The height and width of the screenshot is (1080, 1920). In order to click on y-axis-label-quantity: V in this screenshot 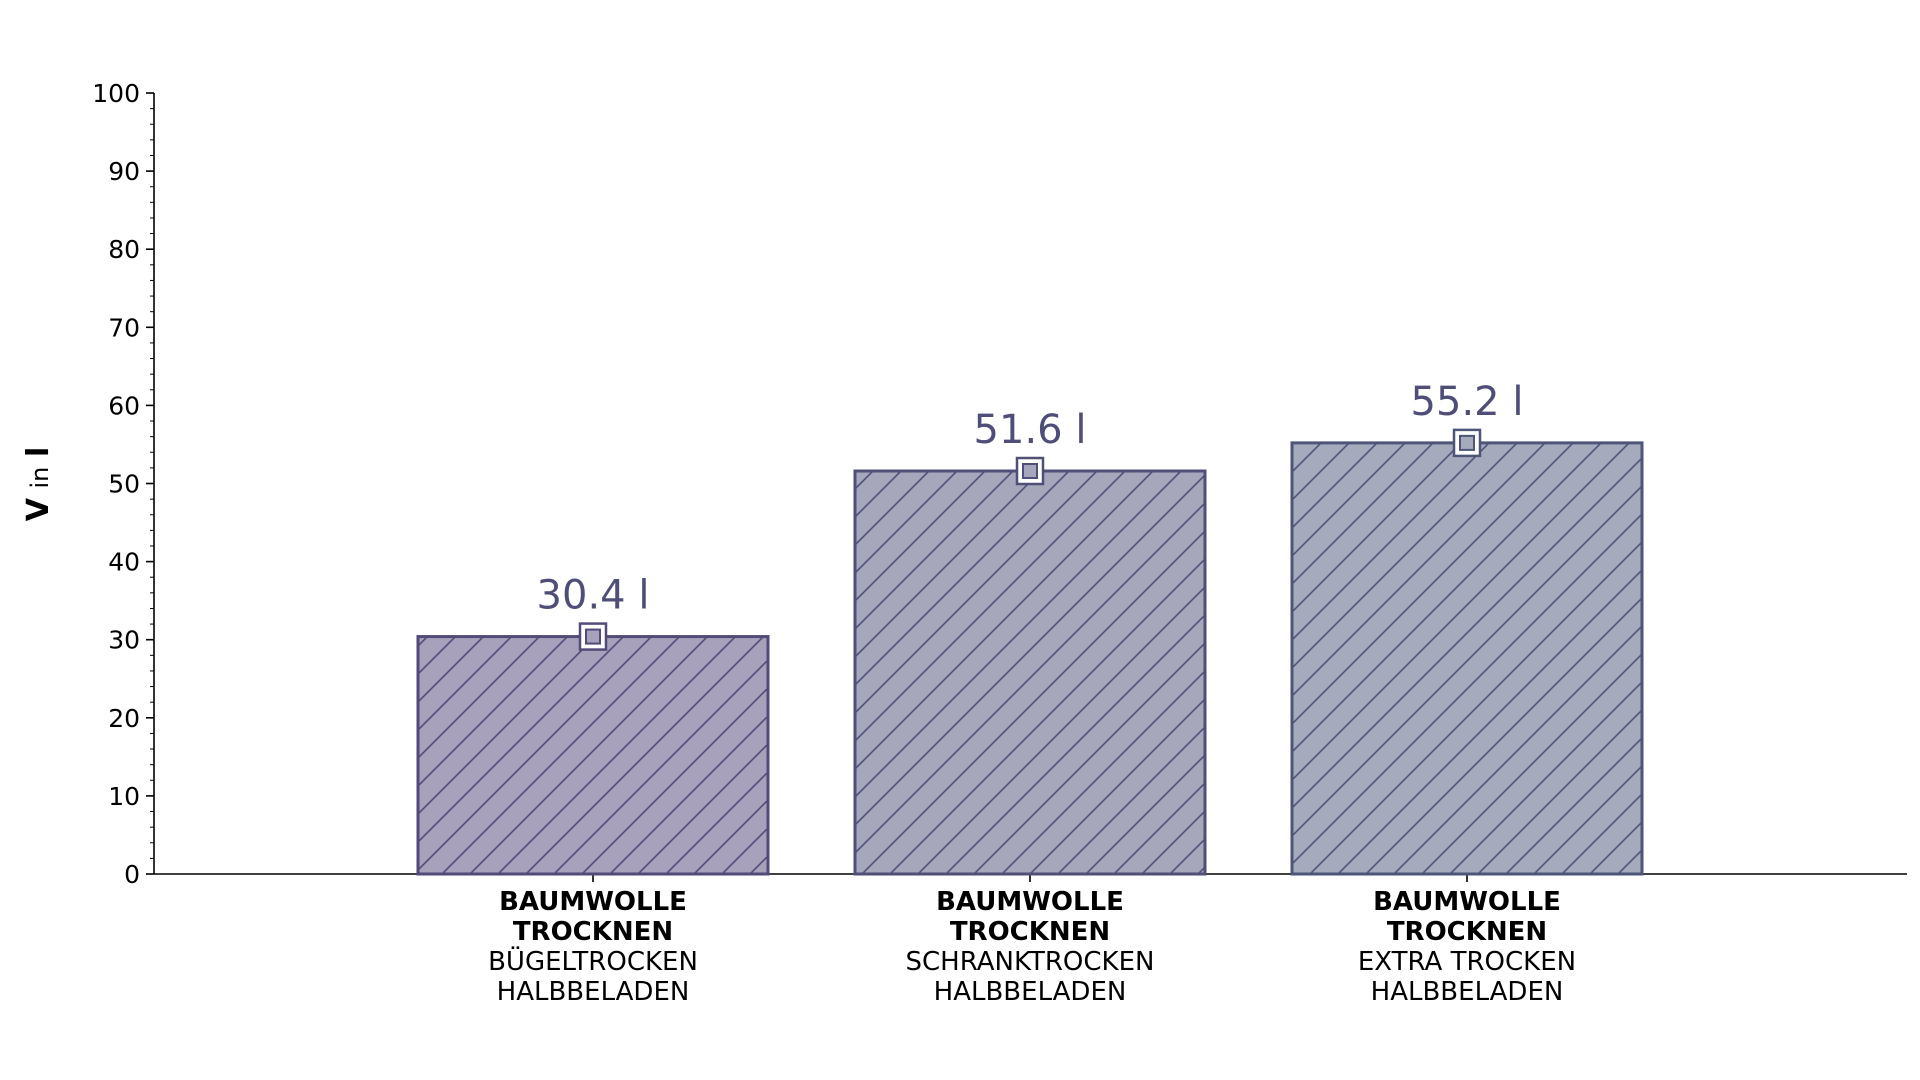, I will do `click(38, 509)`.